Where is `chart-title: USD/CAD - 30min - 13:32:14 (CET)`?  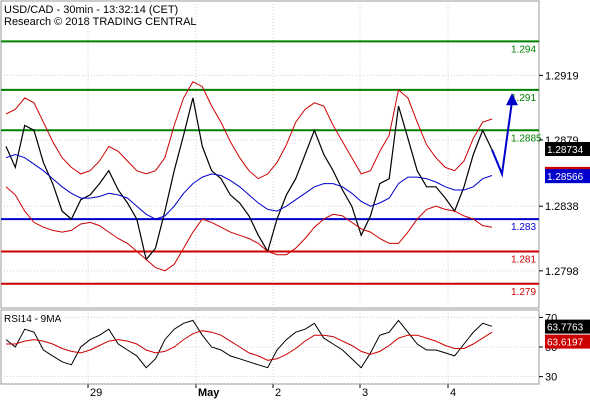
chart-title: USD/CAD - 30min - 13:32:14 (CET) is located at coordinates (91, 10).